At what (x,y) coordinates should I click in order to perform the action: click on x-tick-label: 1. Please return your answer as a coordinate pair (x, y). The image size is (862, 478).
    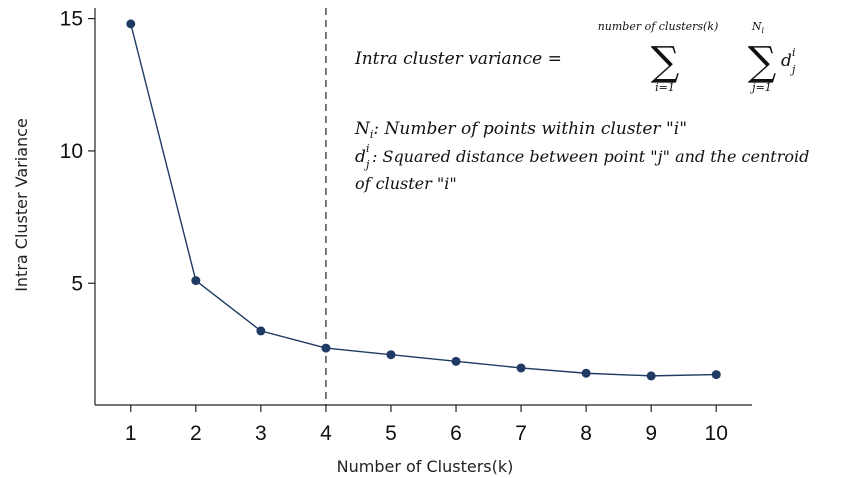
    Looking at the image, I should click on (131, 433).